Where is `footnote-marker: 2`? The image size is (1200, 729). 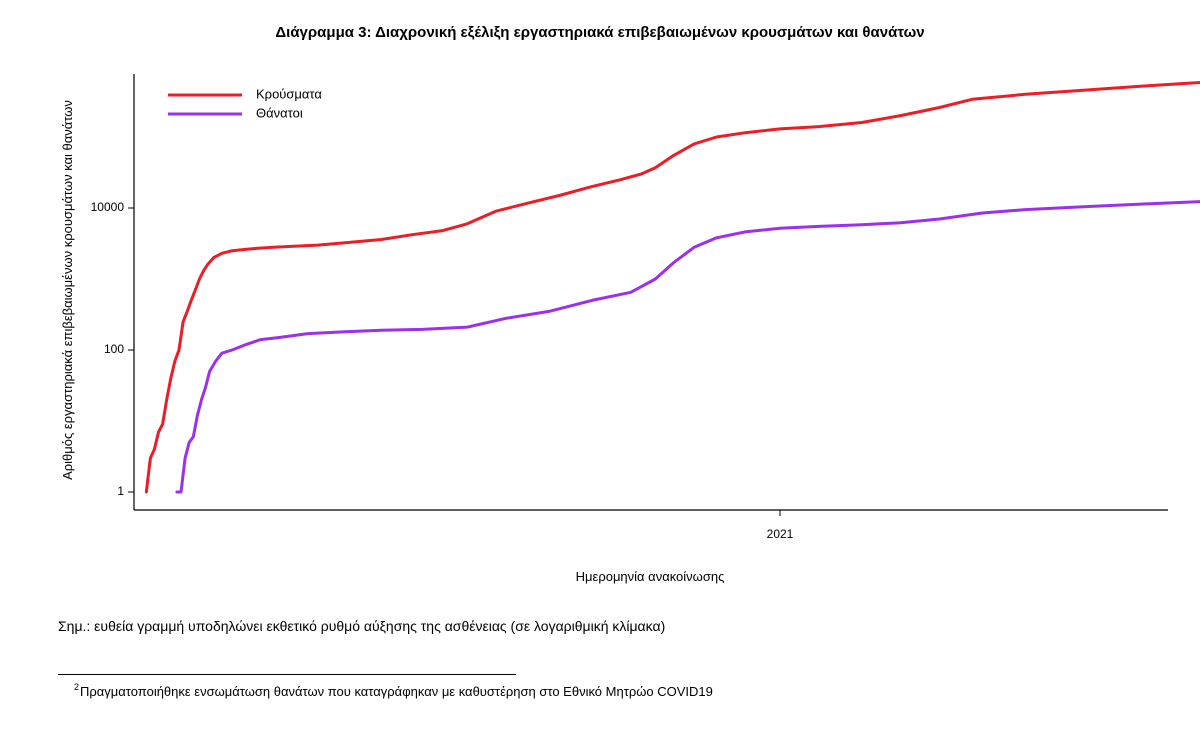 footnote-marker: 2 is located at coordinates (77, 687).